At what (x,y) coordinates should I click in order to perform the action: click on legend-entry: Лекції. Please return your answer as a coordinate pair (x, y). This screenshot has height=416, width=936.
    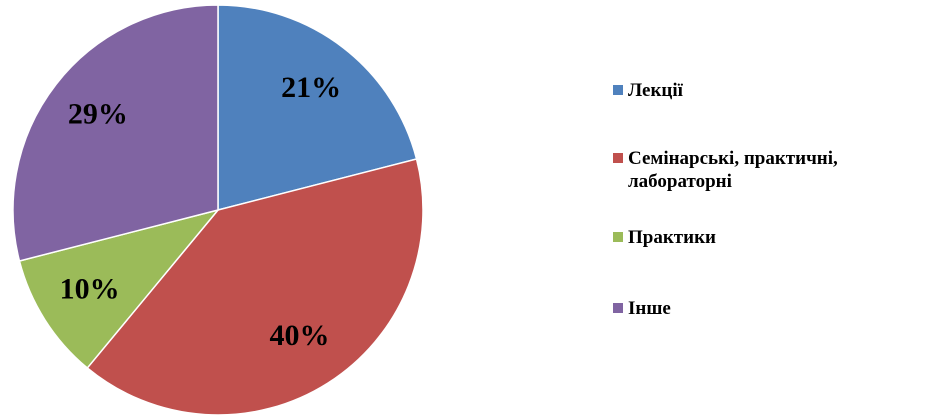
    Looking at the image, I should click on (763, 90).